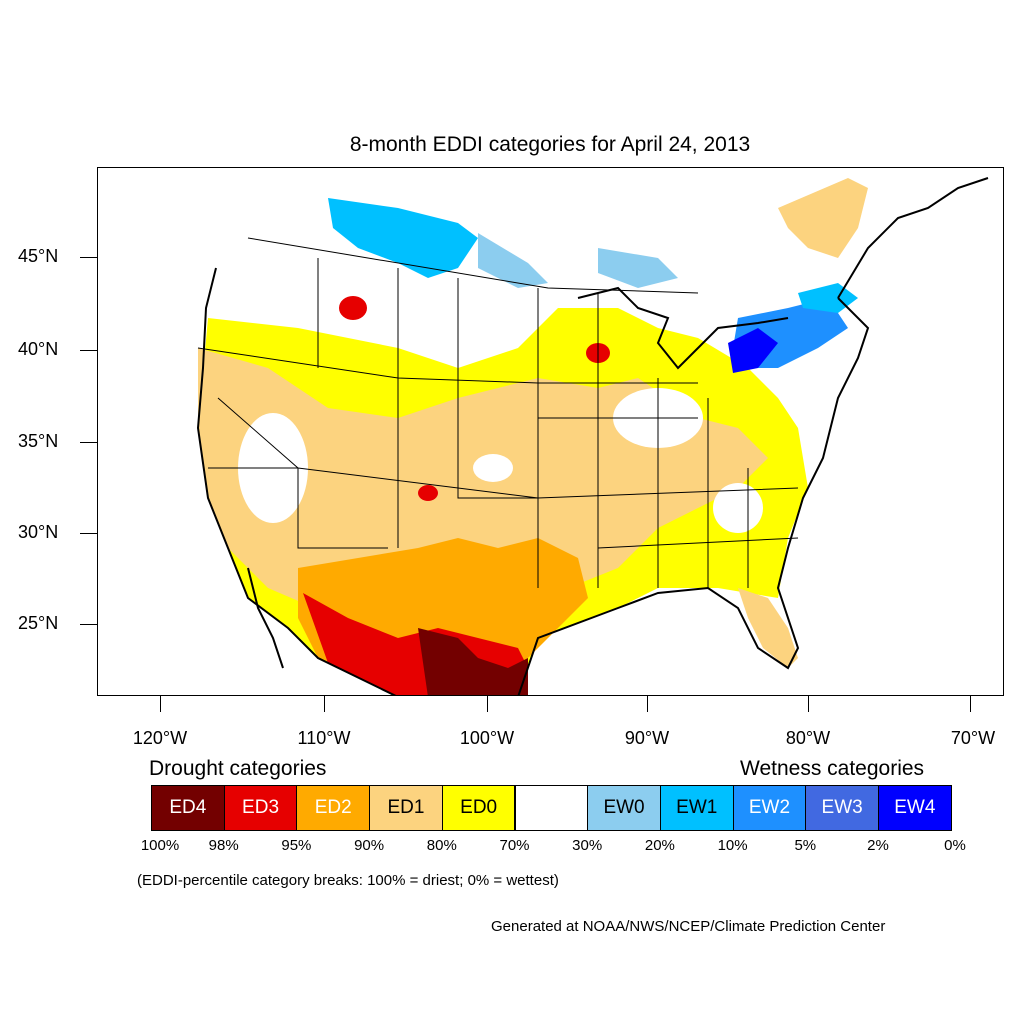 Image resolution: width=1024 pixels, height=1024 pixels. What do you see at coordinates (696, 808) in the screenshot?
I see `legend-box-ew1: EW1` at bounding box center [696, 808].